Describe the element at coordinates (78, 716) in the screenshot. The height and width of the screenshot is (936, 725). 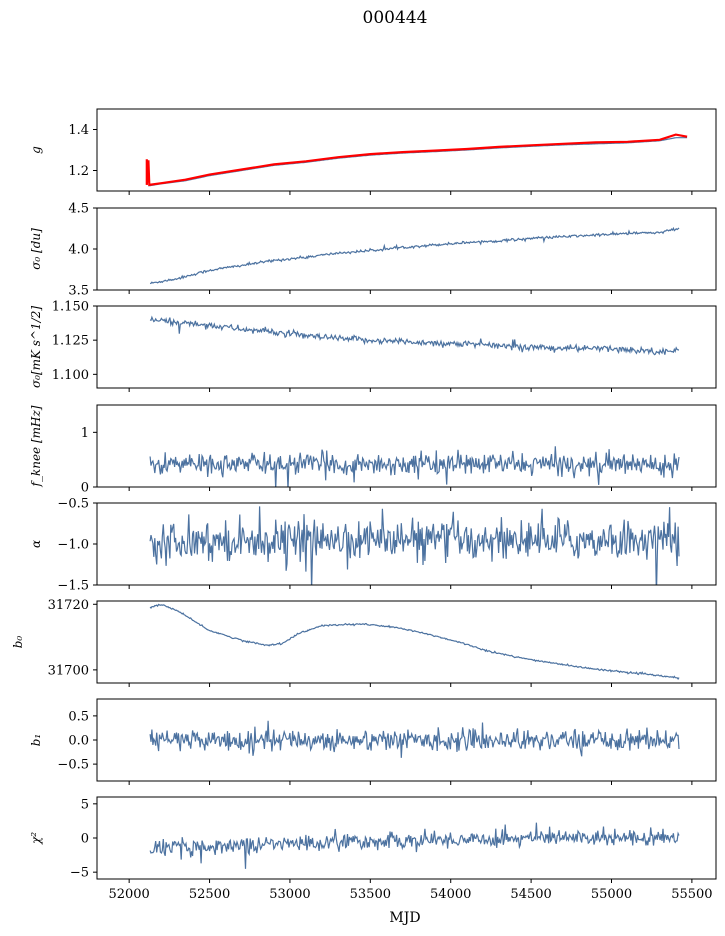
I see `y-tick-label-b1-2: 0.5` at that location.